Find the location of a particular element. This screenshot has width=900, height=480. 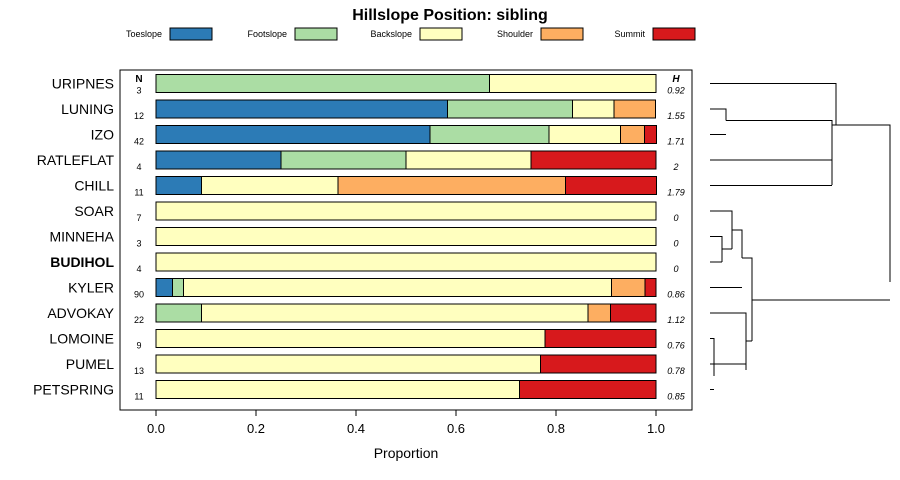

x-axis: 0.0 0.2 0.4 0.6 0.8 1.0 is located at coordinates (406, 423).